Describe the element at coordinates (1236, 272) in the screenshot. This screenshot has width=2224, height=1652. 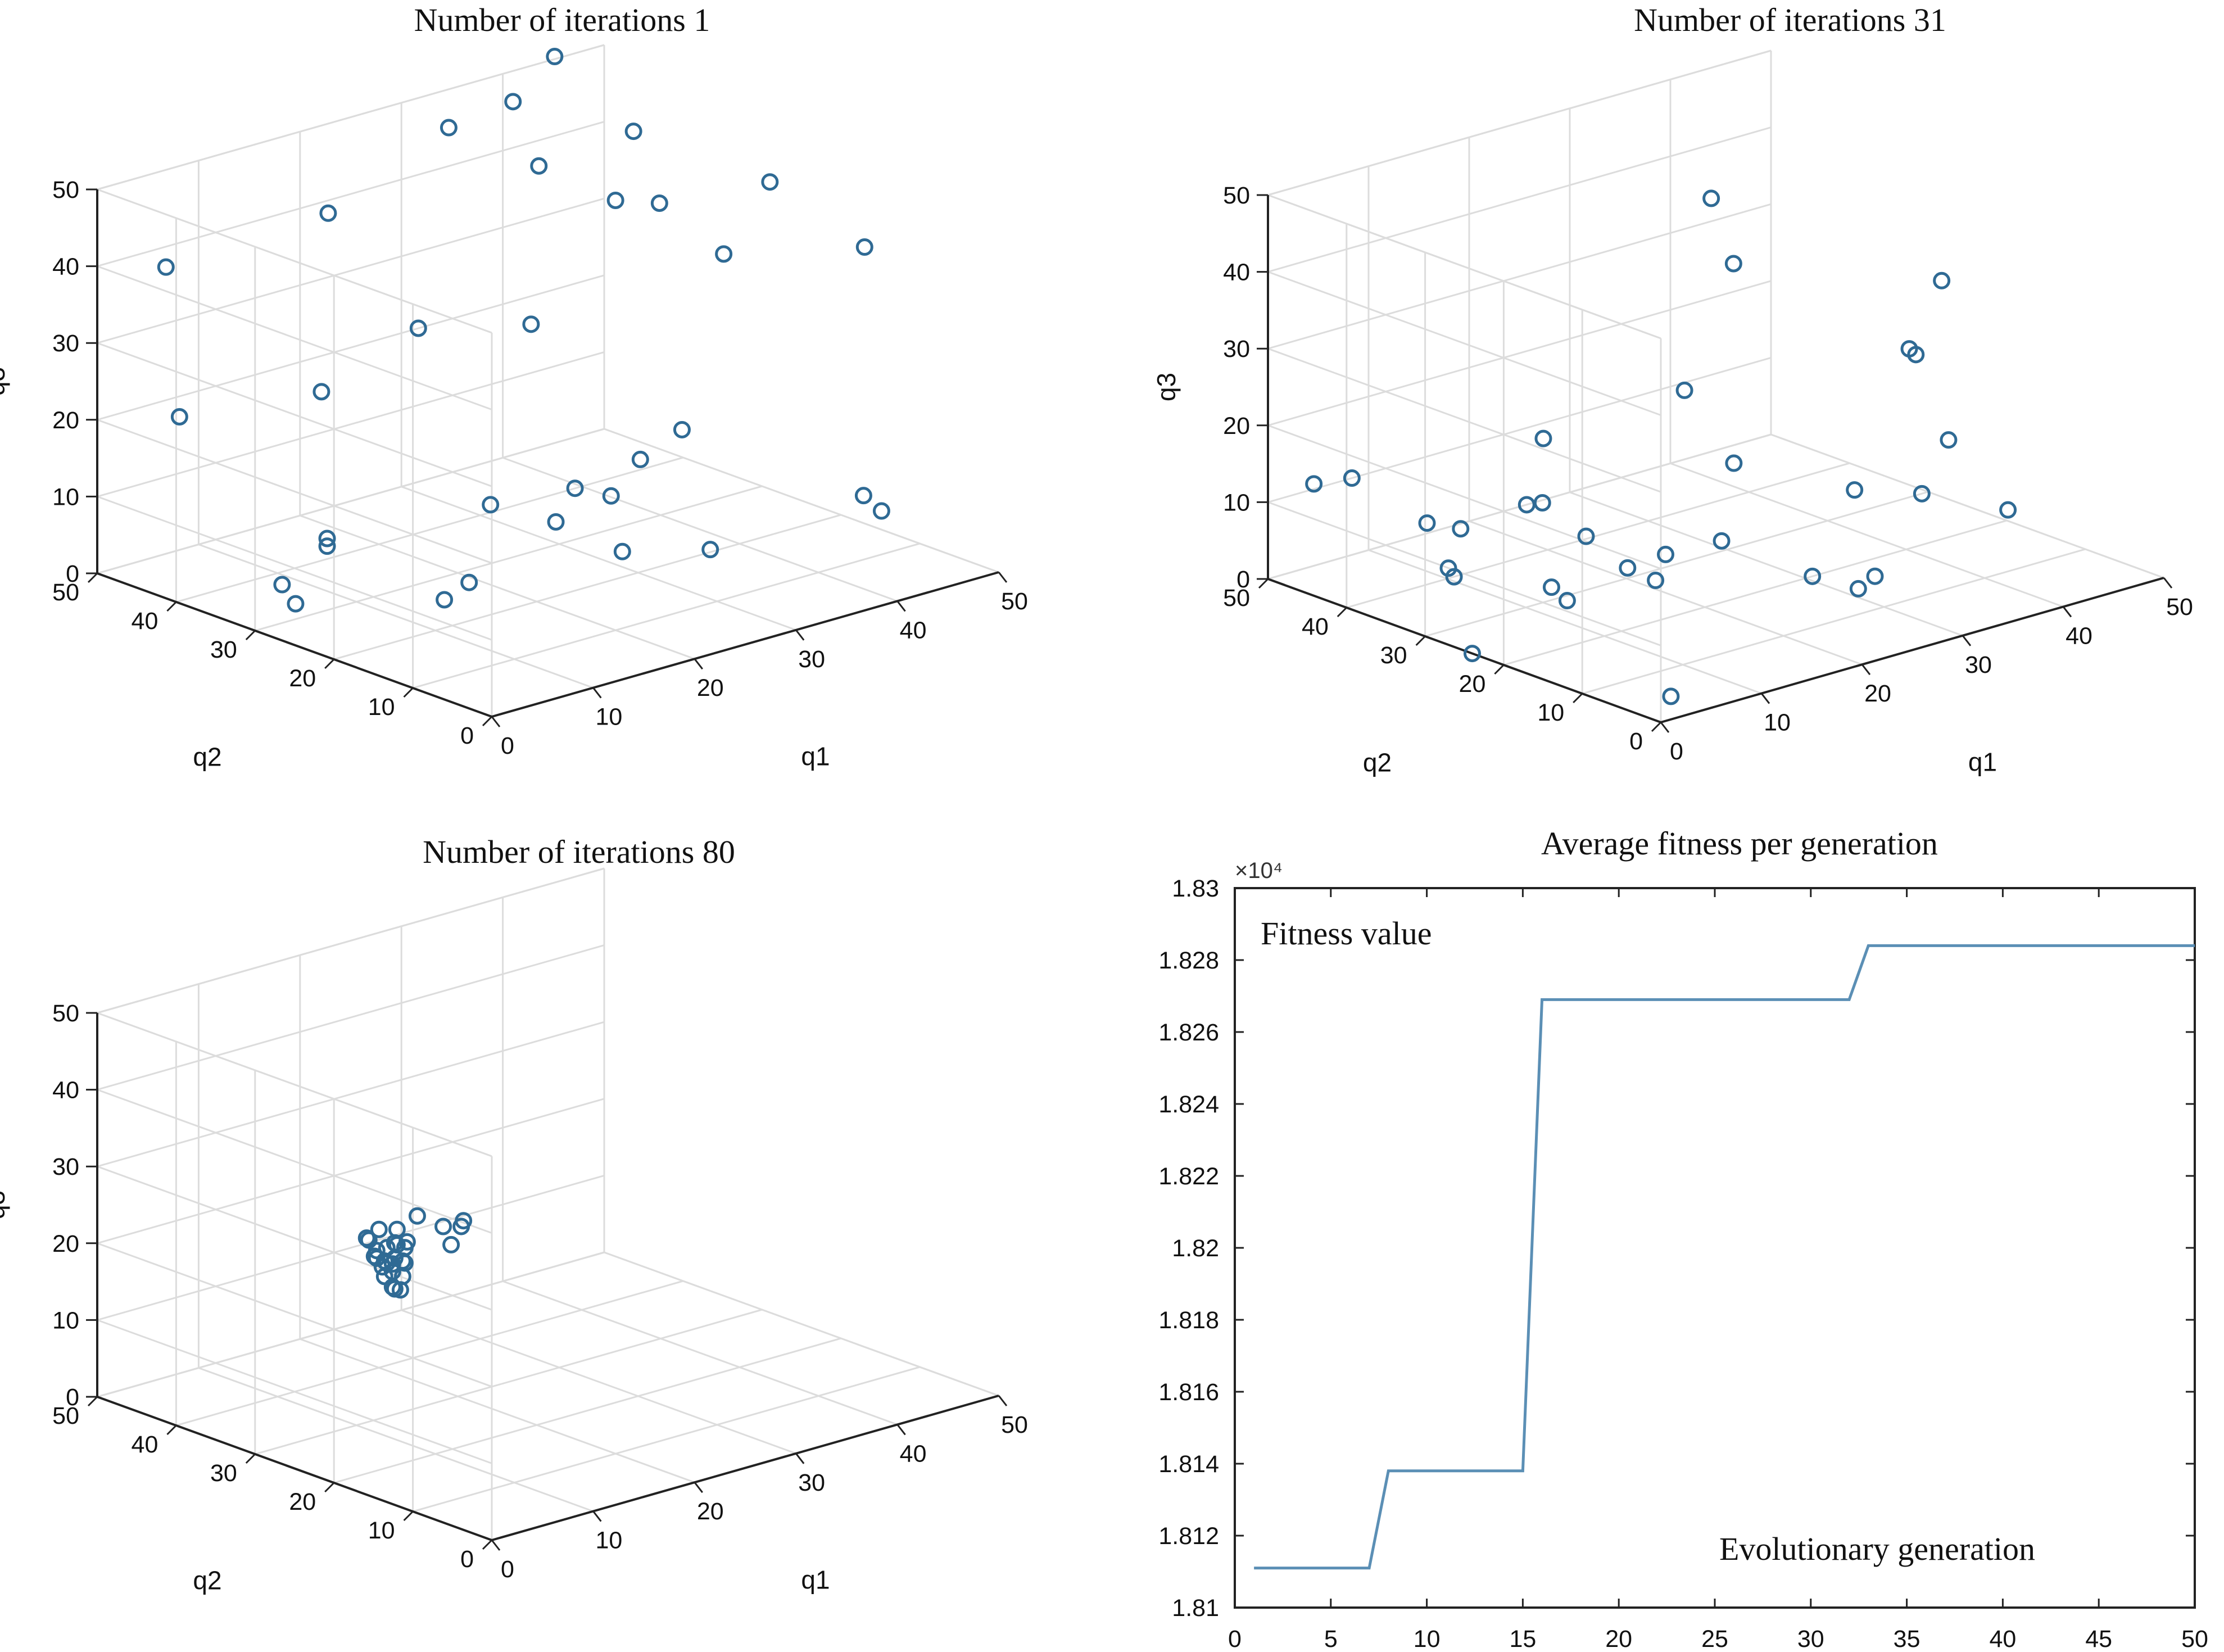
I see `z-tick-label: 40` at that location.